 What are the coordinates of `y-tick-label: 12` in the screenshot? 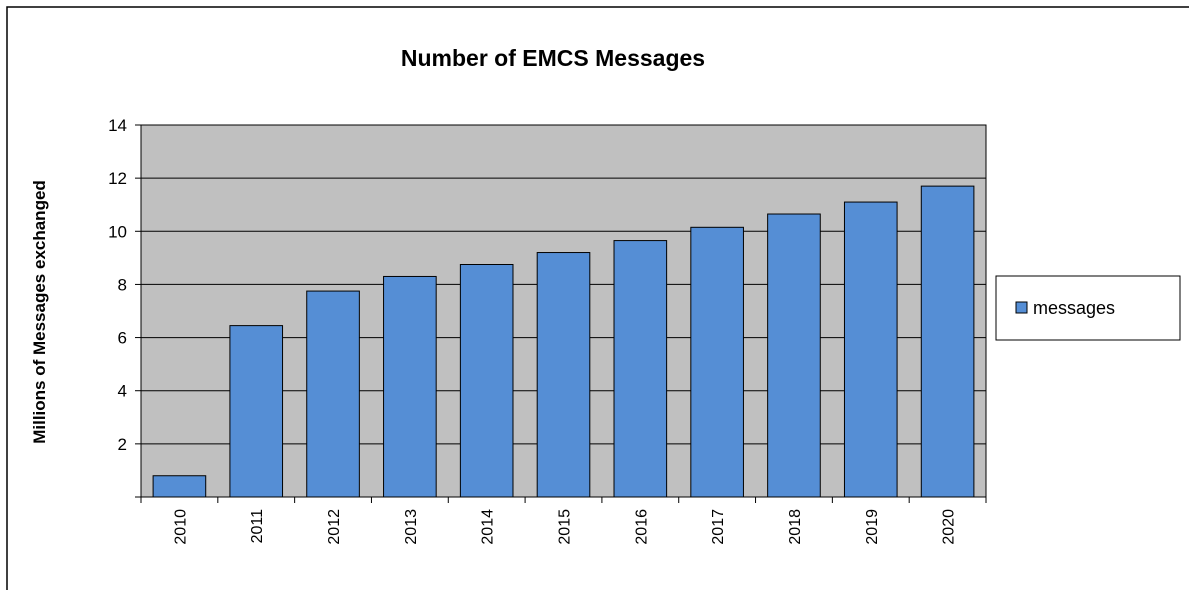 It's located at (117, 178).